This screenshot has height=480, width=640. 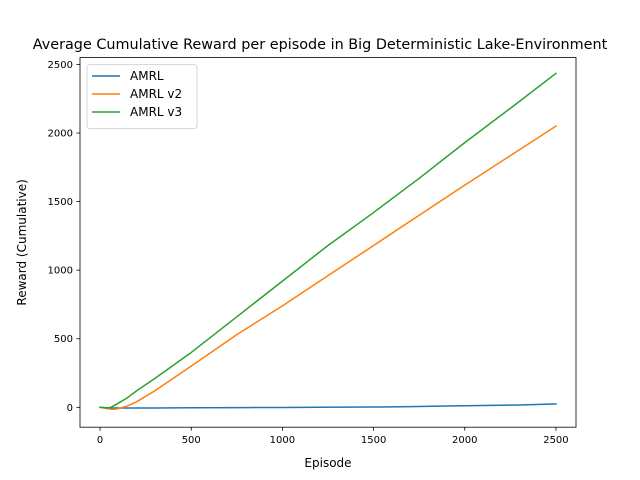 What do you see at coordinates (147, 76) in the screenshot?
I see `legend-label: AMRL` at bounding box center [147, 76].